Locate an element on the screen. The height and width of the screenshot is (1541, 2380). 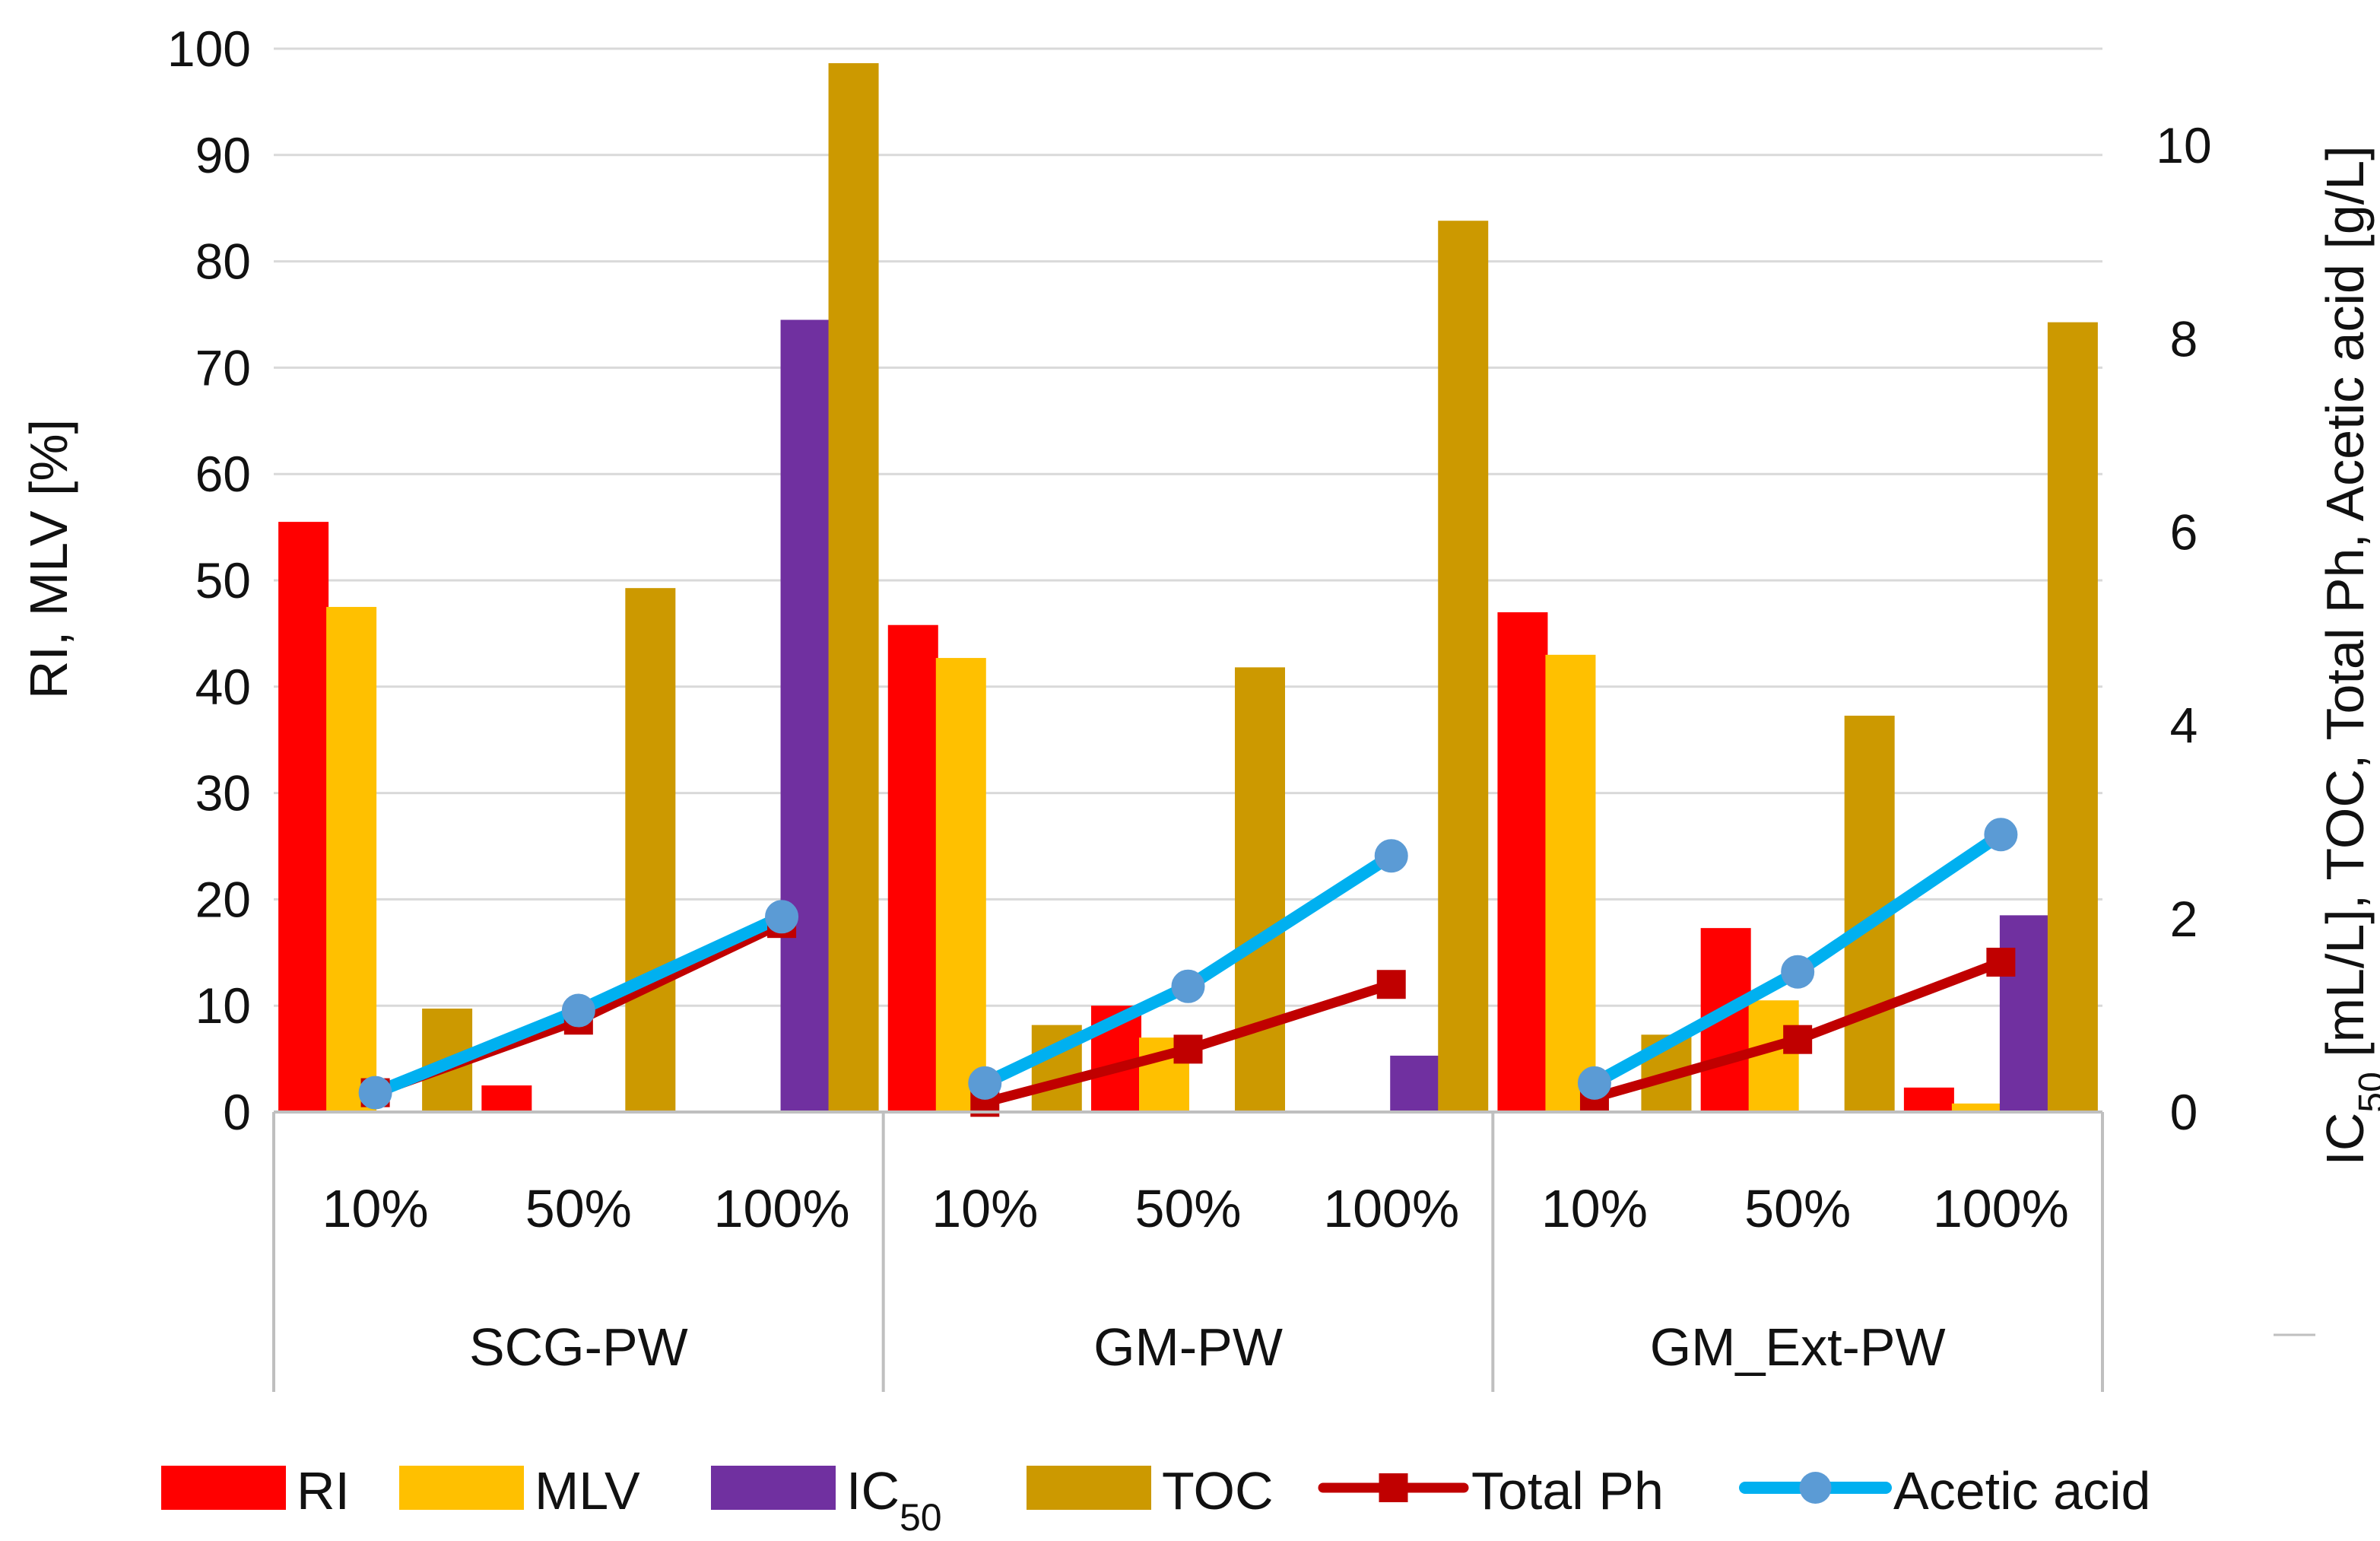
legend-swatch-ri is located at coordinates (224, 1488).